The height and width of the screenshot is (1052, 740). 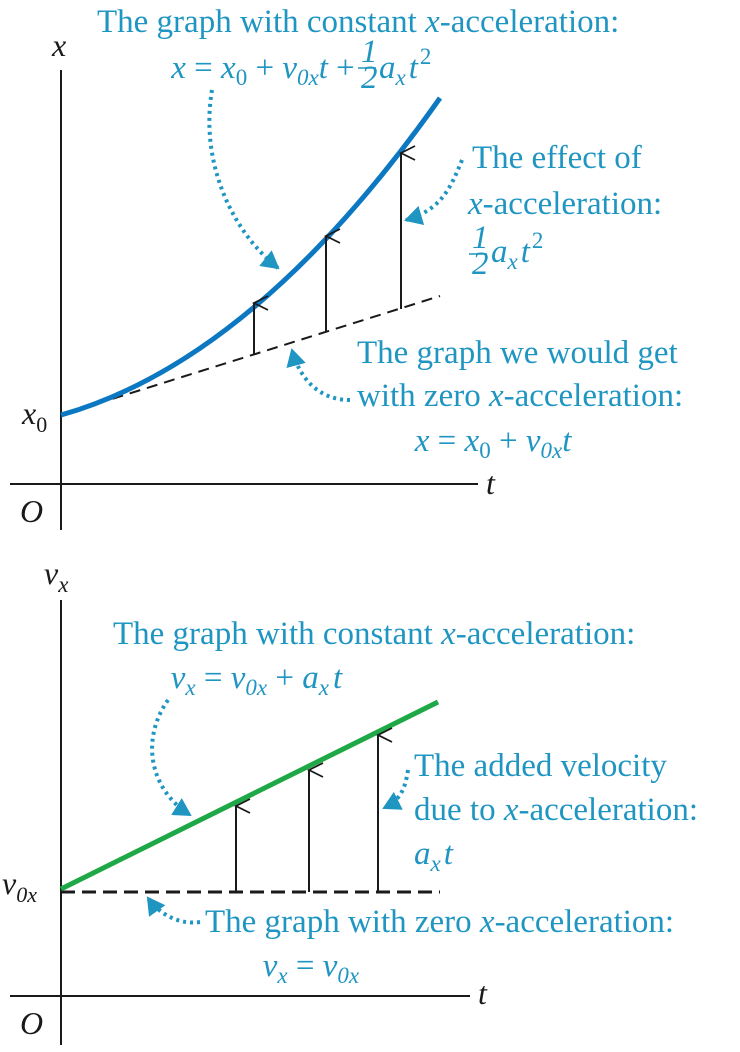 I want to click on top-zero-caption-line2: with zero x-acceleration:, so click(x=520, y=396).